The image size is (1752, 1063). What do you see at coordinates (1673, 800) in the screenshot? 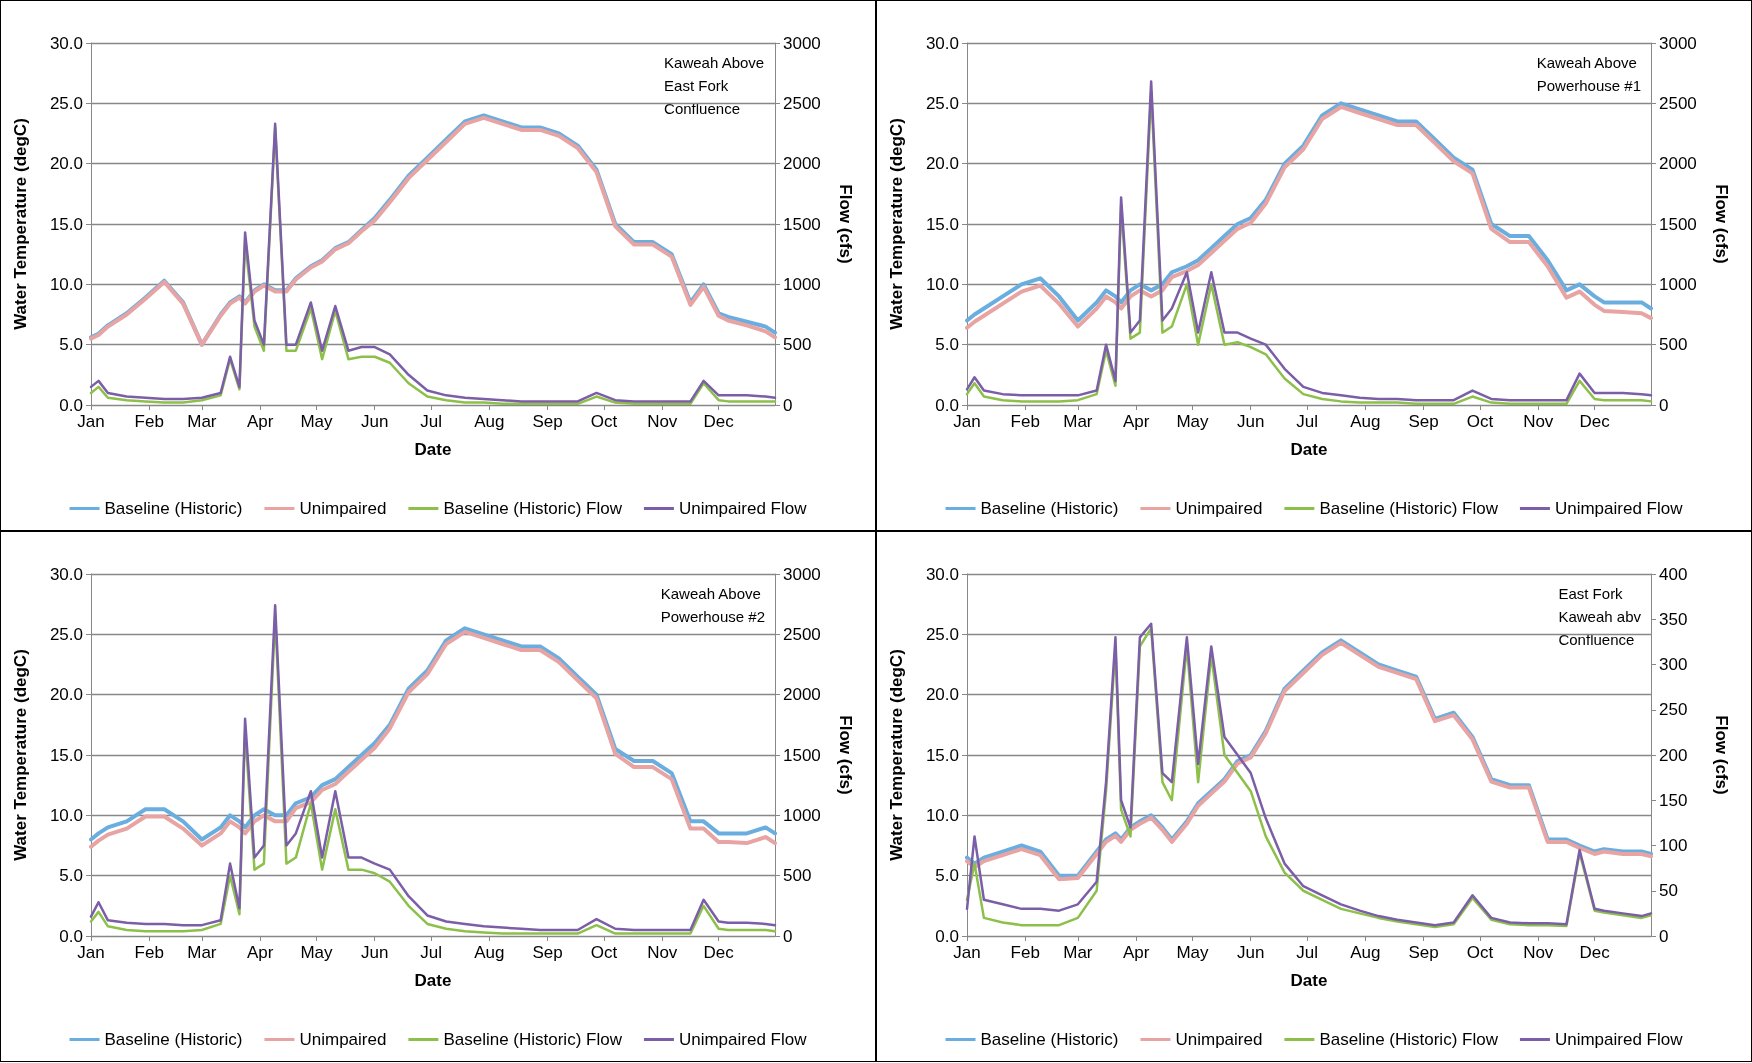
I see `y2-tick-label: 150` at bounding box center [1673, 800].